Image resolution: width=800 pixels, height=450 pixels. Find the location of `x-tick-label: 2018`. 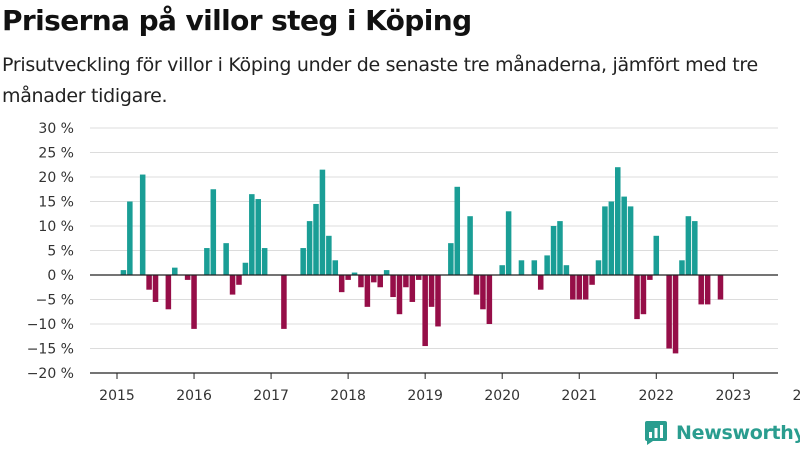

x-tick-label: 2018 is located at coordinates (348, 396).